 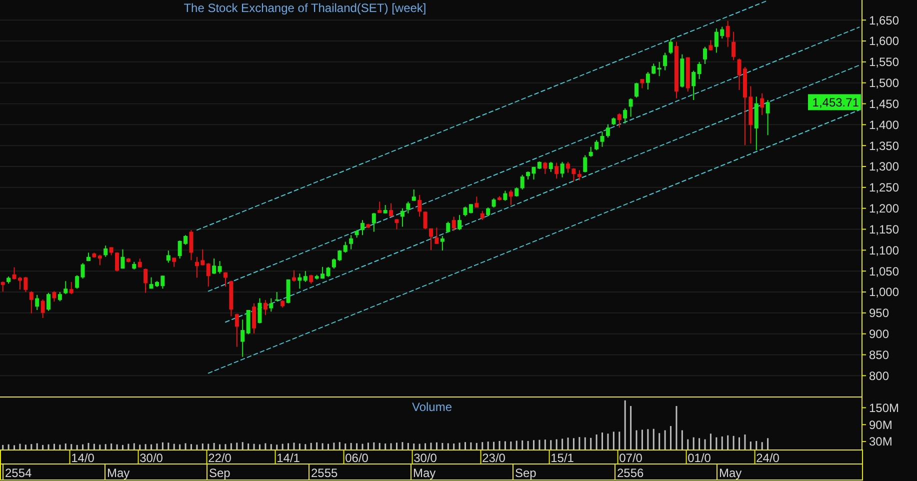 What do you see at coordinates (768, 458) in the screenshot?
I see `x-tick-label: 24/0` at bounding box center [768, 458].